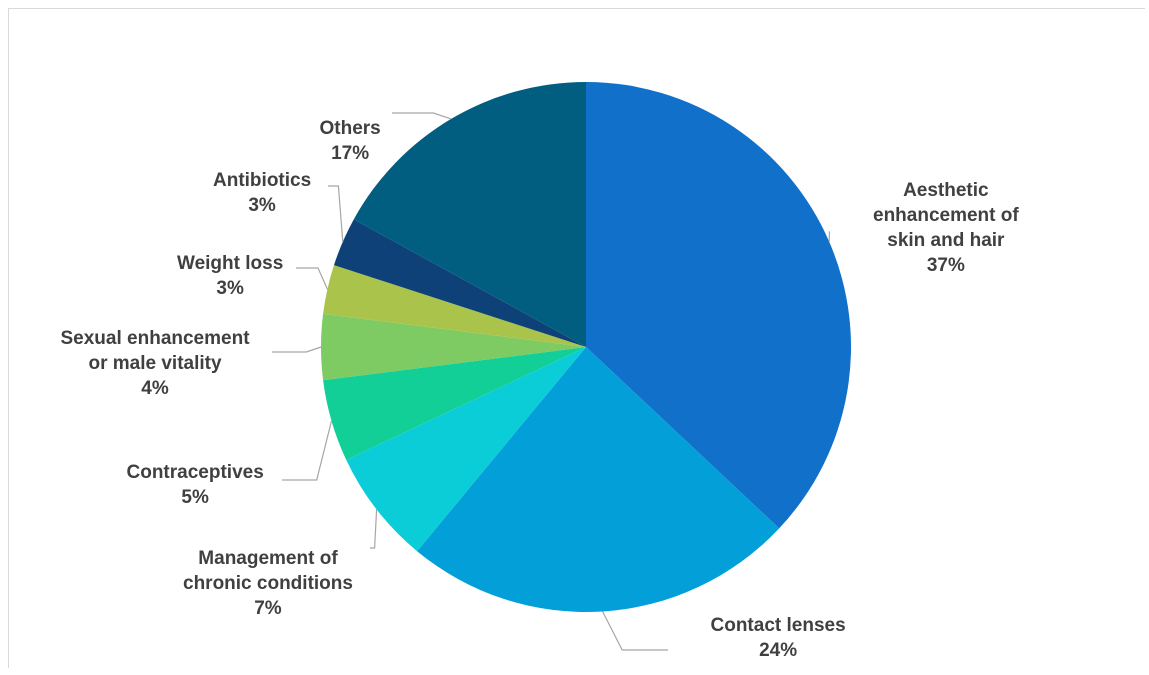 The image size is (1149, 675). Describe the element at coordinates (268, 558) in the screenshot. I see `slice-label-text: Management of` at that location.